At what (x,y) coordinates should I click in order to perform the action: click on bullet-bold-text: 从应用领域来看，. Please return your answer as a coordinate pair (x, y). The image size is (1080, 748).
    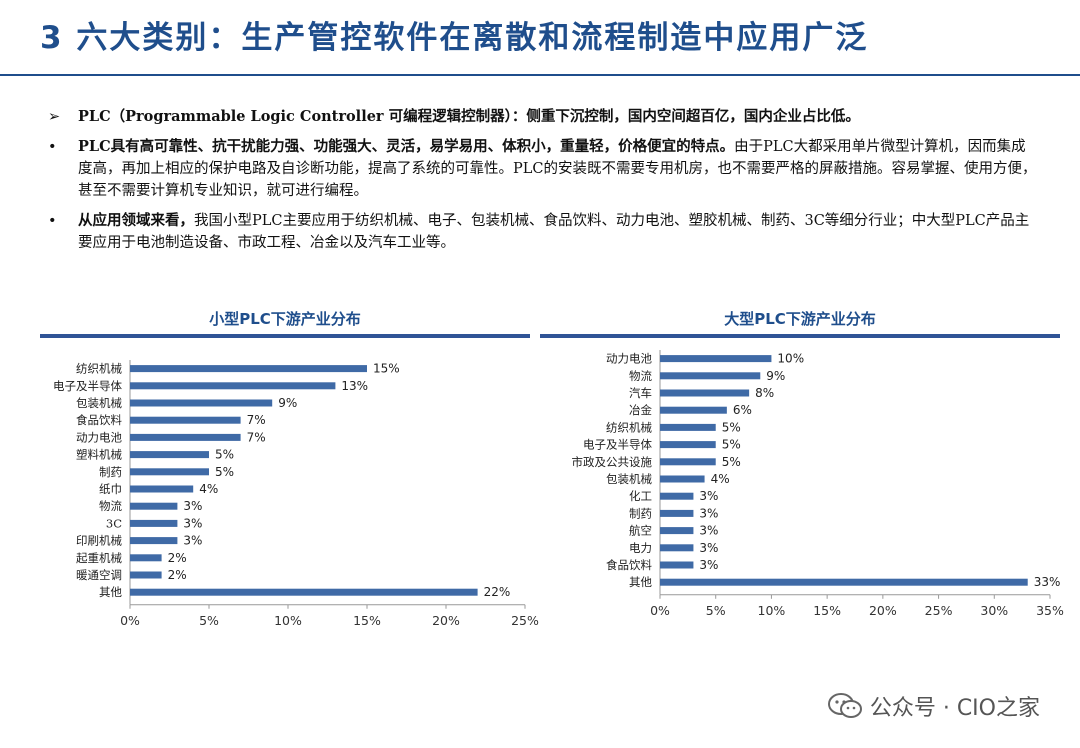
    Looking at the image, I should click on (136, 220).